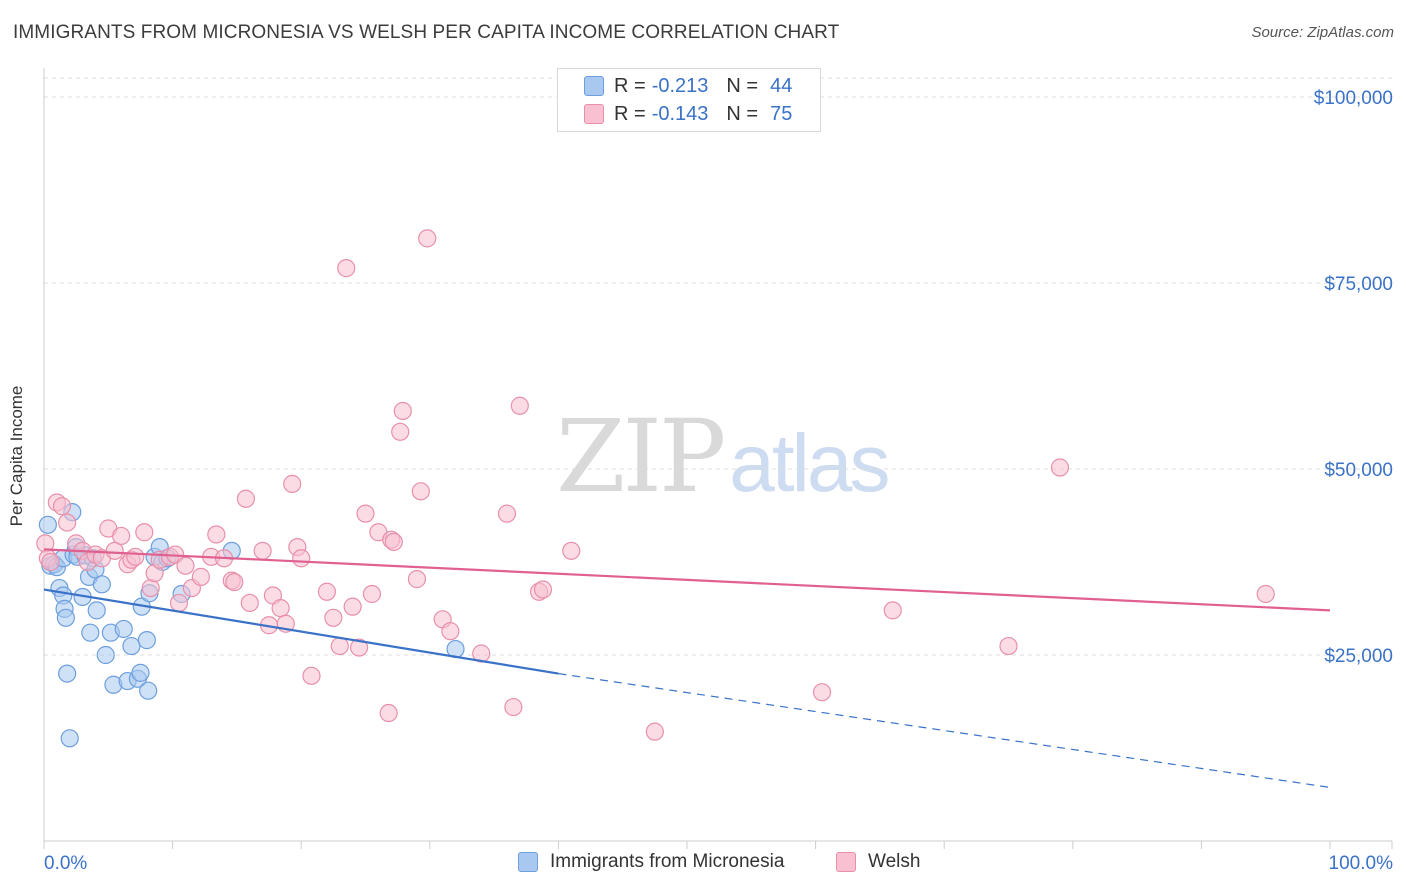 The width and height of the screenshot is (1406, 892). I want to click on legend-label-micronesia: Immigrants from Micronesia, so click(667, 861).